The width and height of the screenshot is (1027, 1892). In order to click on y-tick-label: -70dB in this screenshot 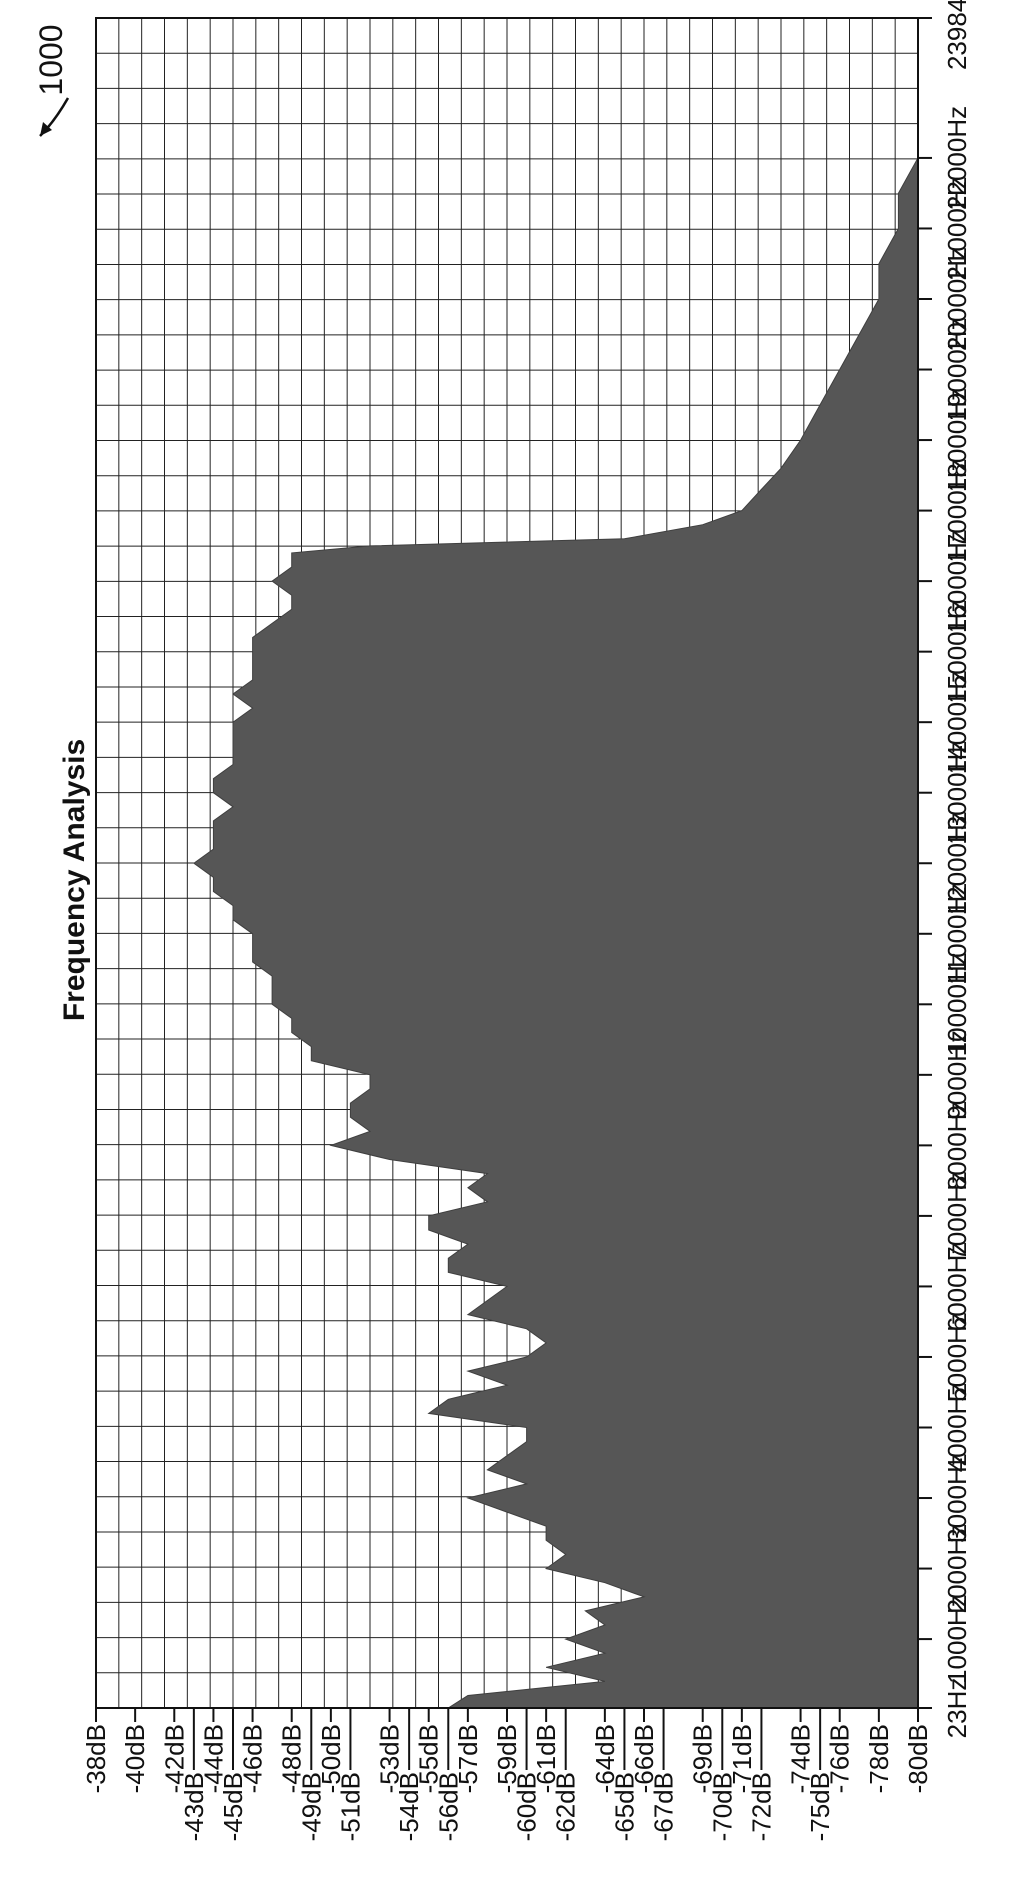, I will do `click(722, 1806)`.